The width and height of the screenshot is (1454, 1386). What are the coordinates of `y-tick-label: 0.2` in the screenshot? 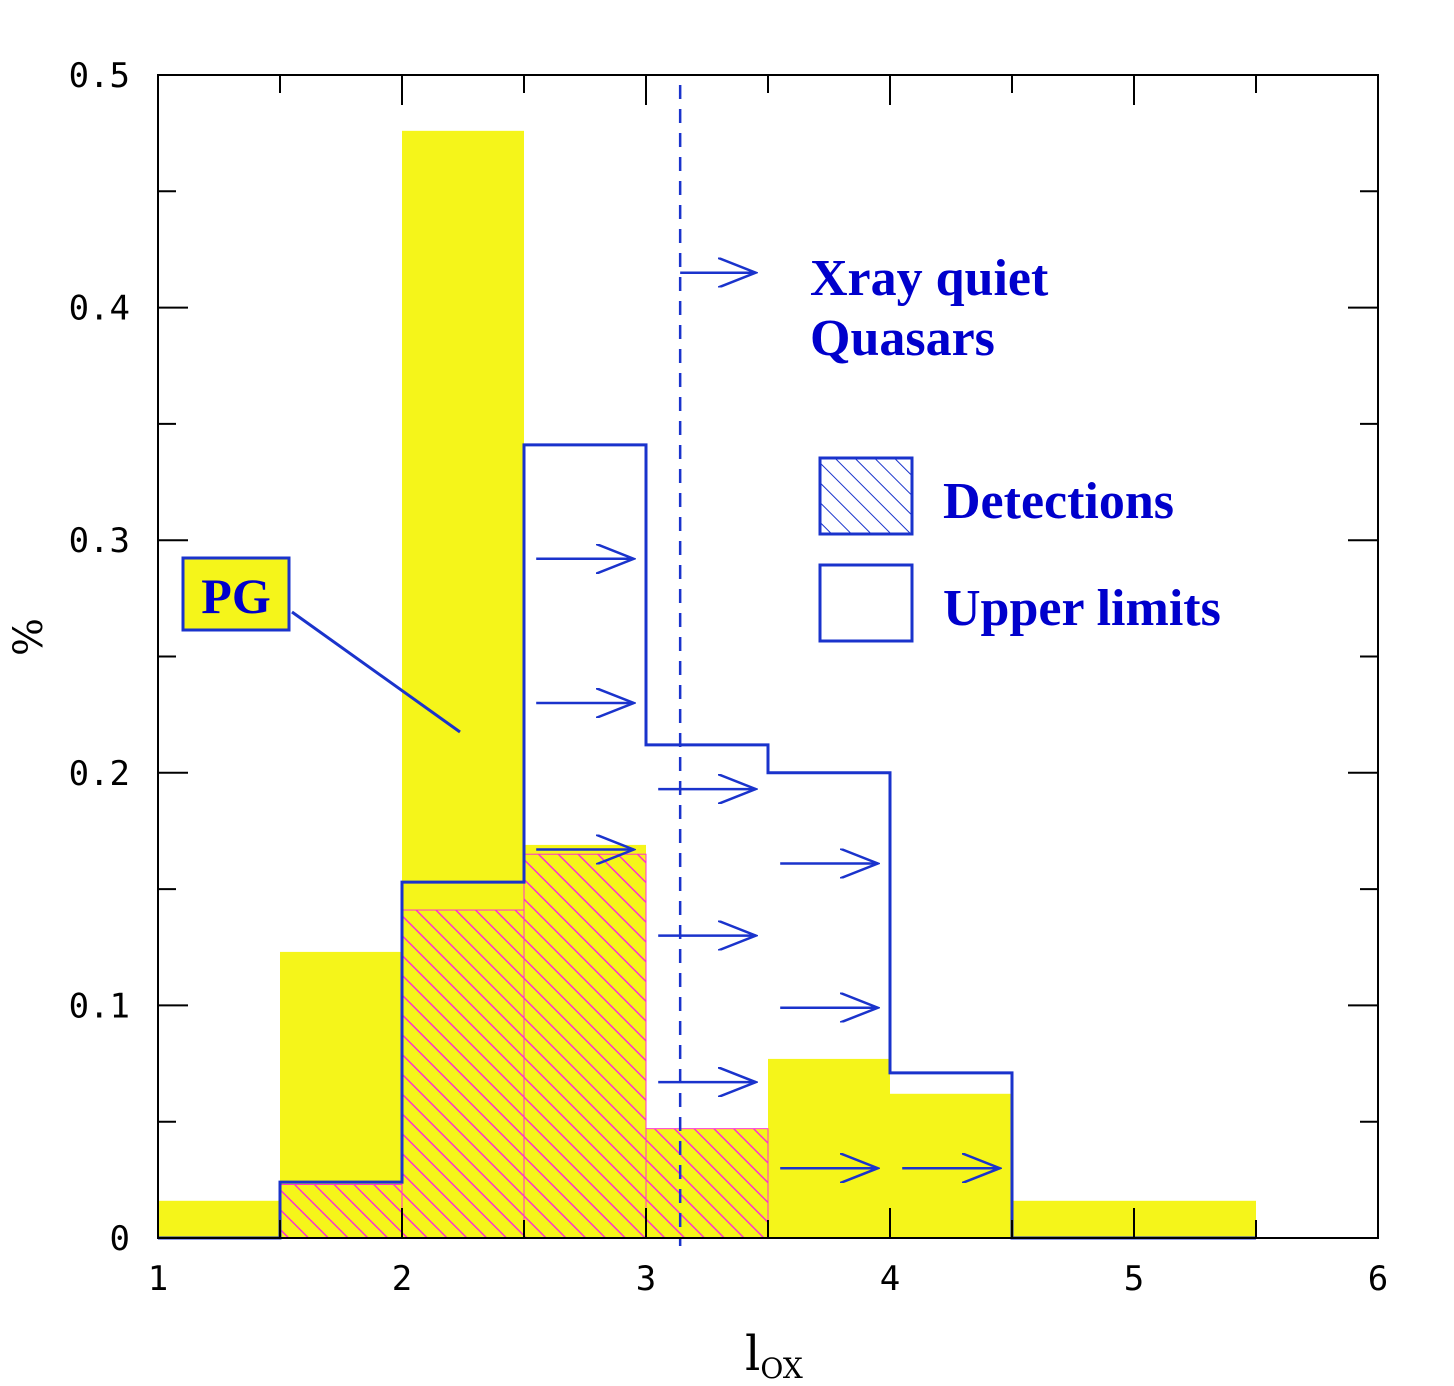 It's located at (99, 774).